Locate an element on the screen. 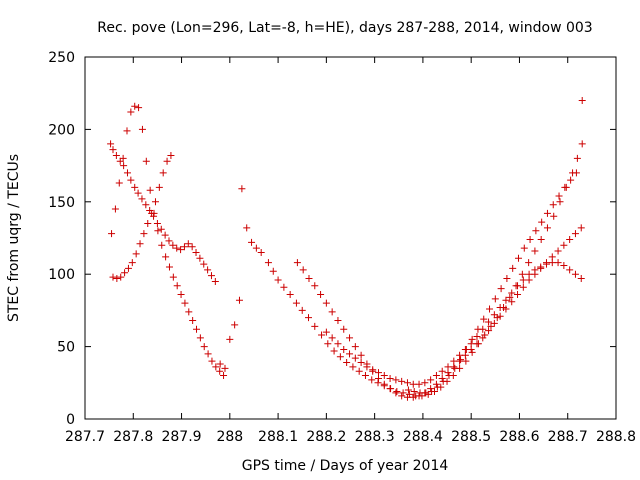 The width and height of the screenshot is (640, 480). x-tick-label: 288 is located at coordinates (229, 437).